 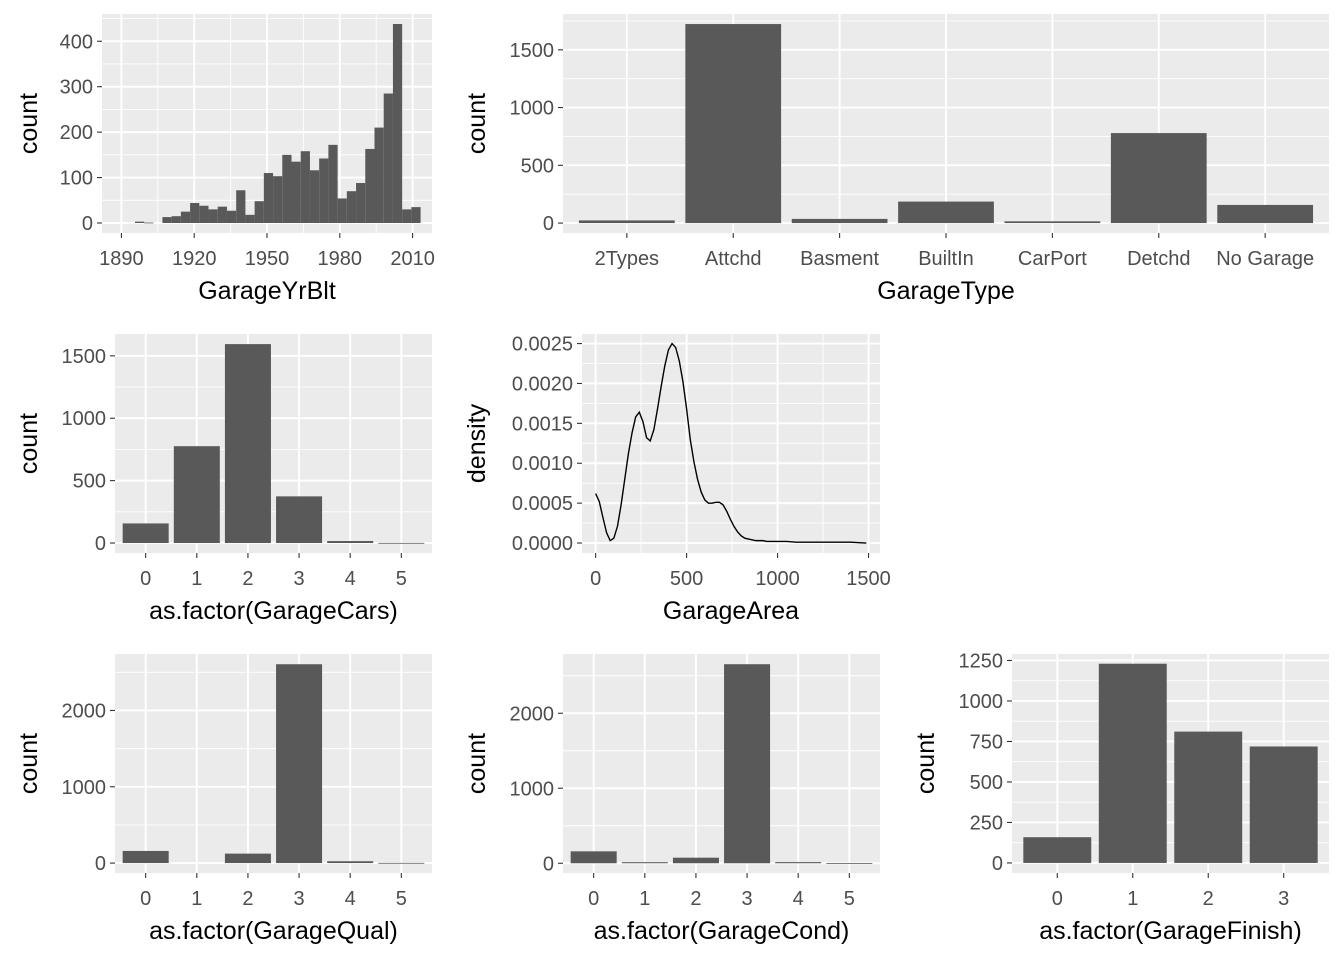 What do you see at coordinates (627, 259) in the screenshot?
I see `x-tick-label: 2Types` at bounding box center [627, 259].